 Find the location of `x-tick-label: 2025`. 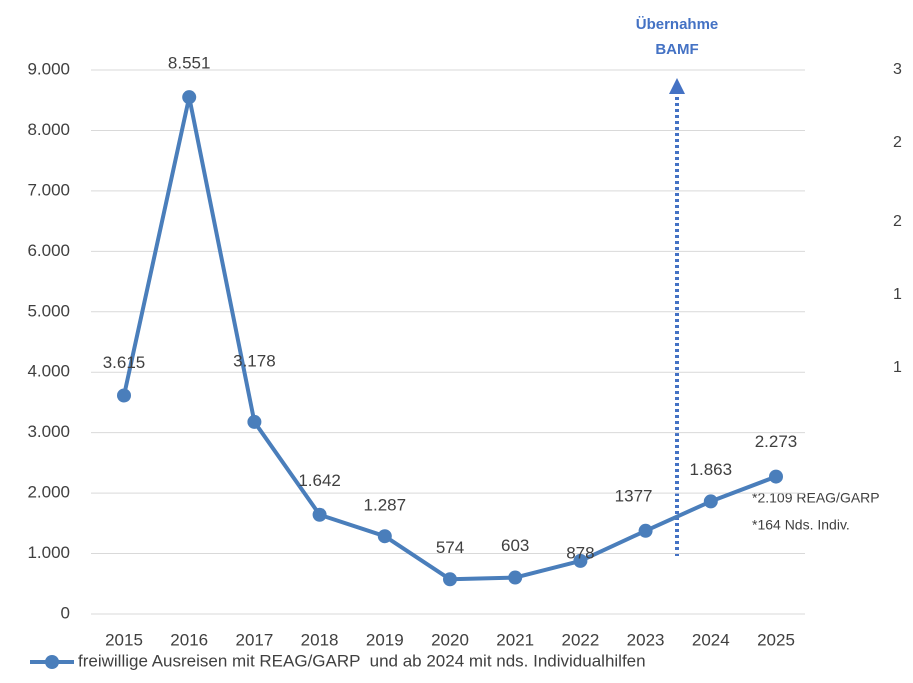

x-tick-label: 2025 is located at coordinates (776, 639).